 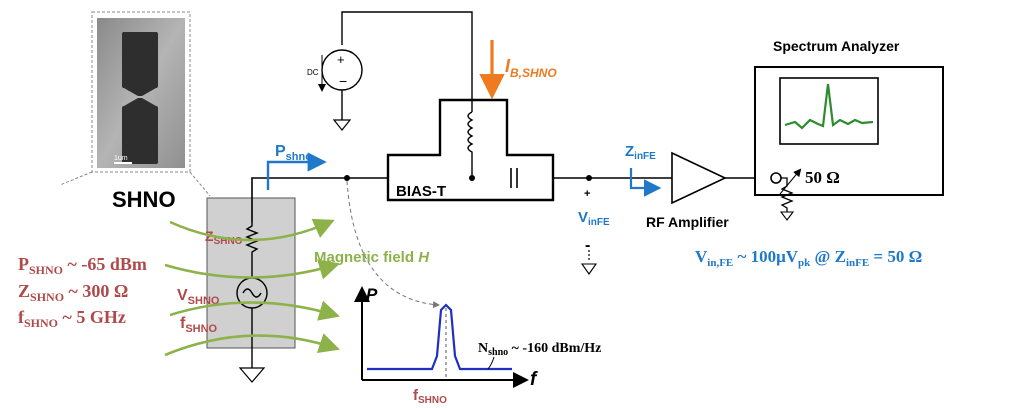 What do you see at coordinates (140, 102) in the screenshot?
I see `constriction-bottom` at bounding box center [140, 102].